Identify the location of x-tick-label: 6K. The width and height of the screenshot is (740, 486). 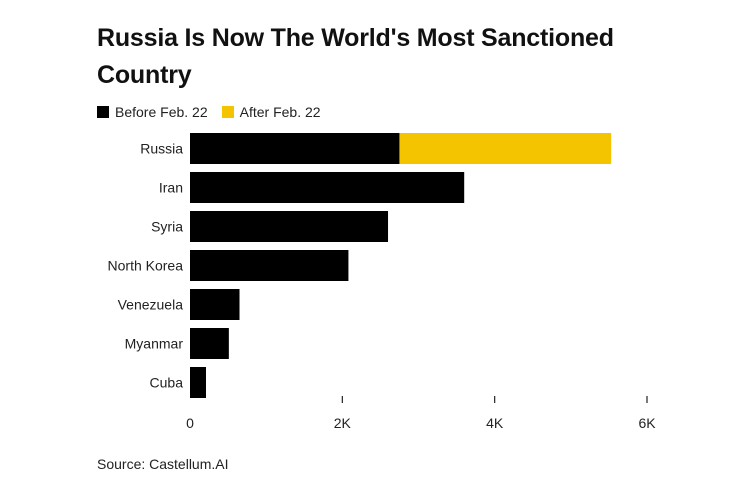
(647, 423).